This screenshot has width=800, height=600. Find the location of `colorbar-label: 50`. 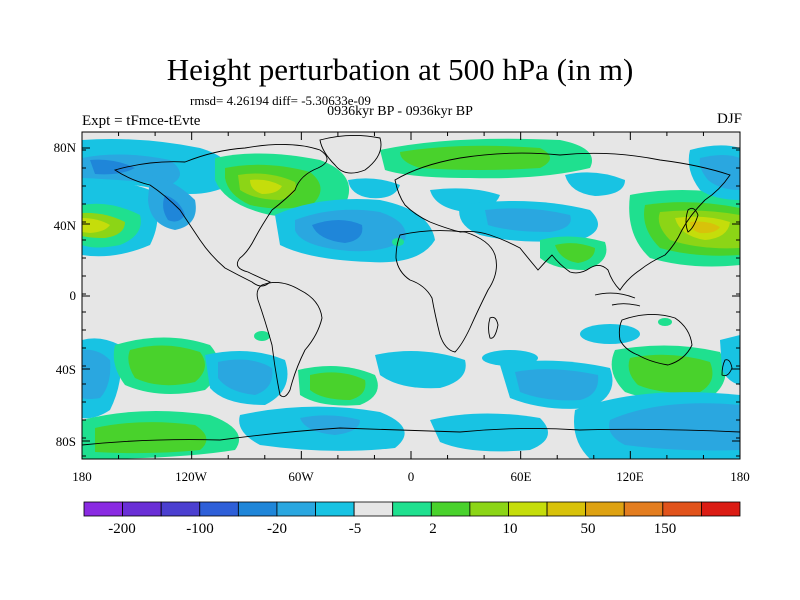

colorbar-label: 50 is located at coordinates (588, 529).